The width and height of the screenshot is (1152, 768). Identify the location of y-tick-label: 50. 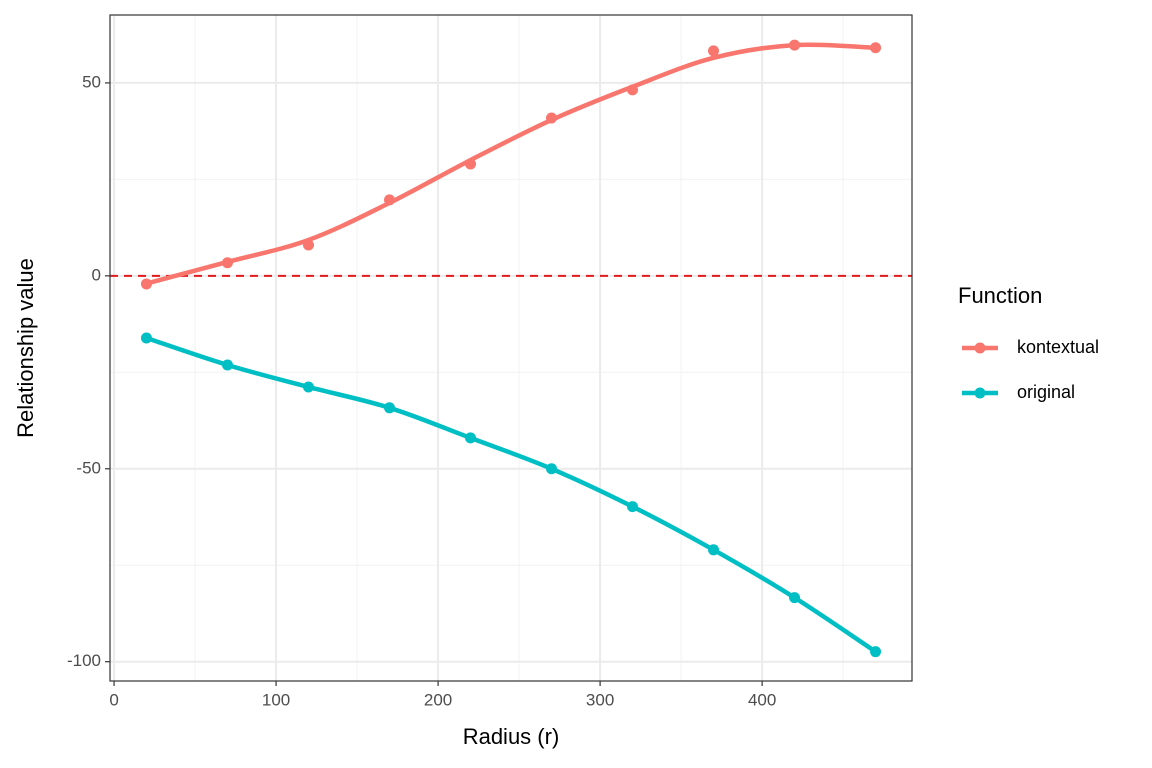
(91, 81).